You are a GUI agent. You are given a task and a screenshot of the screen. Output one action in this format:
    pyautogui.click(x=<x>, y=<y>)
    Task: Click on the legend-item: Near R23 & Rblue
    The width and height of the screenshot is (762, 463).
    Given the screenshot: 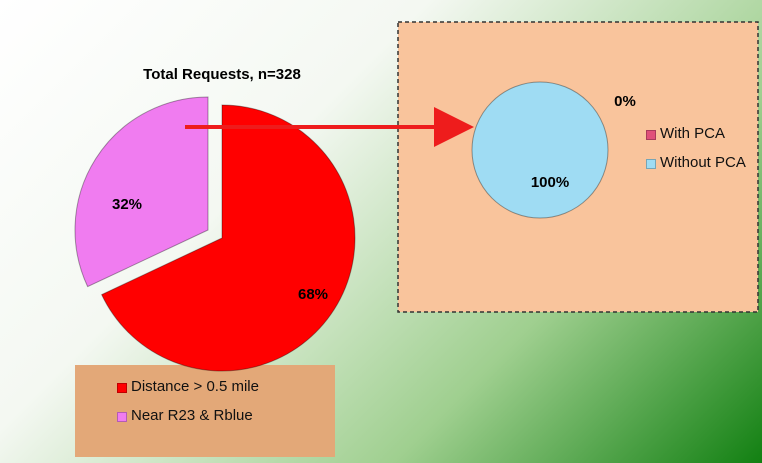 What is the action you would take?
    pyautogui.click(x=222, y=415)
    